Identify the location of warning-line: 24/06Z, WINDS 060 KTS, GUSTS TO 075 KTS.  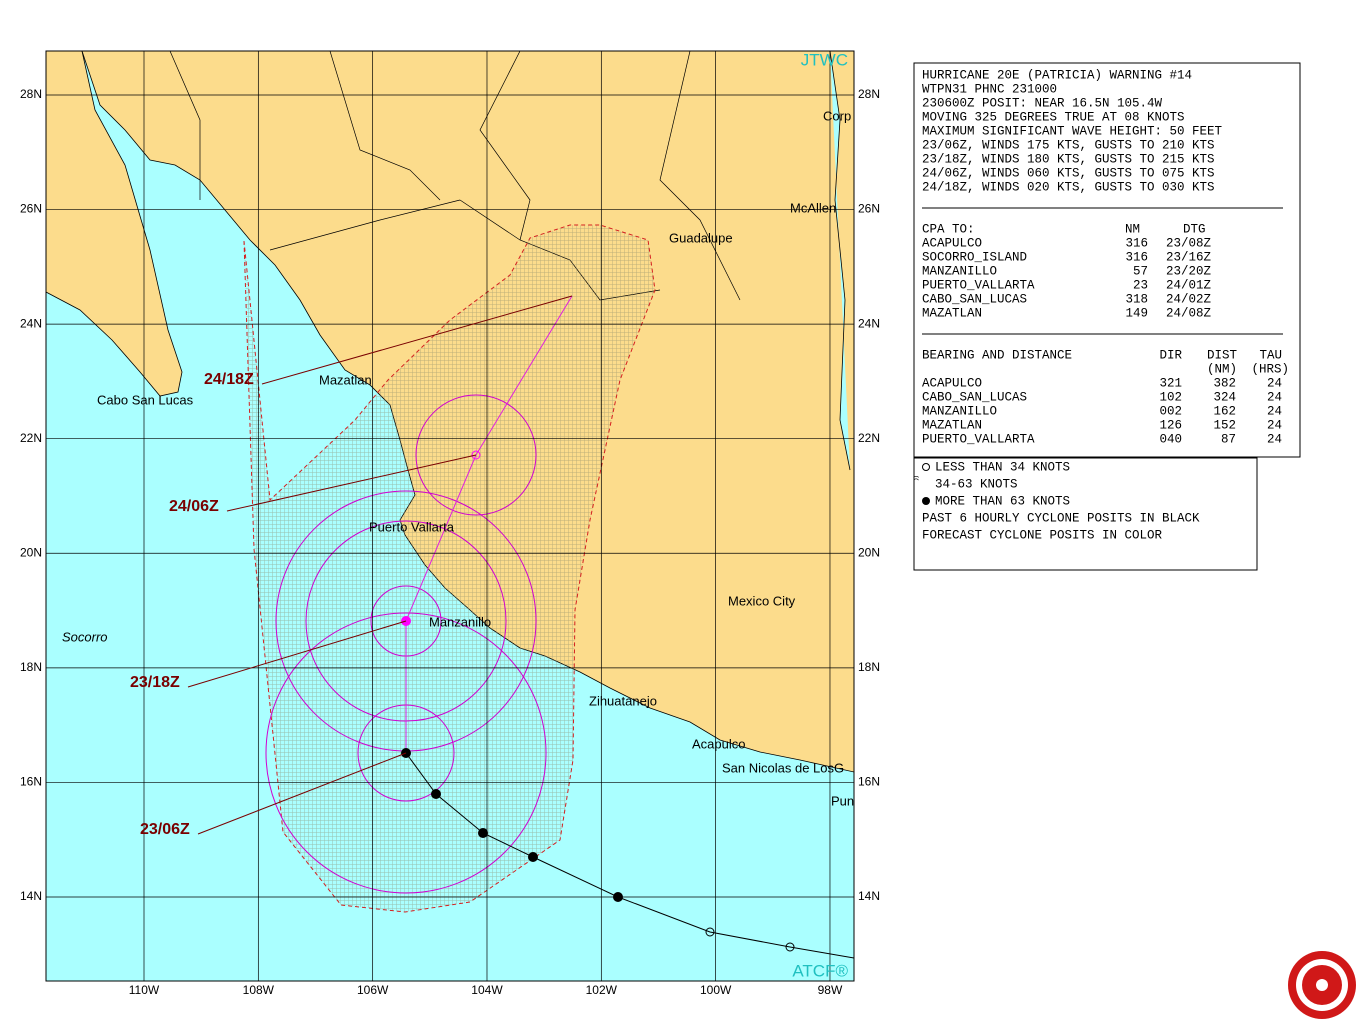
(1068, 173).